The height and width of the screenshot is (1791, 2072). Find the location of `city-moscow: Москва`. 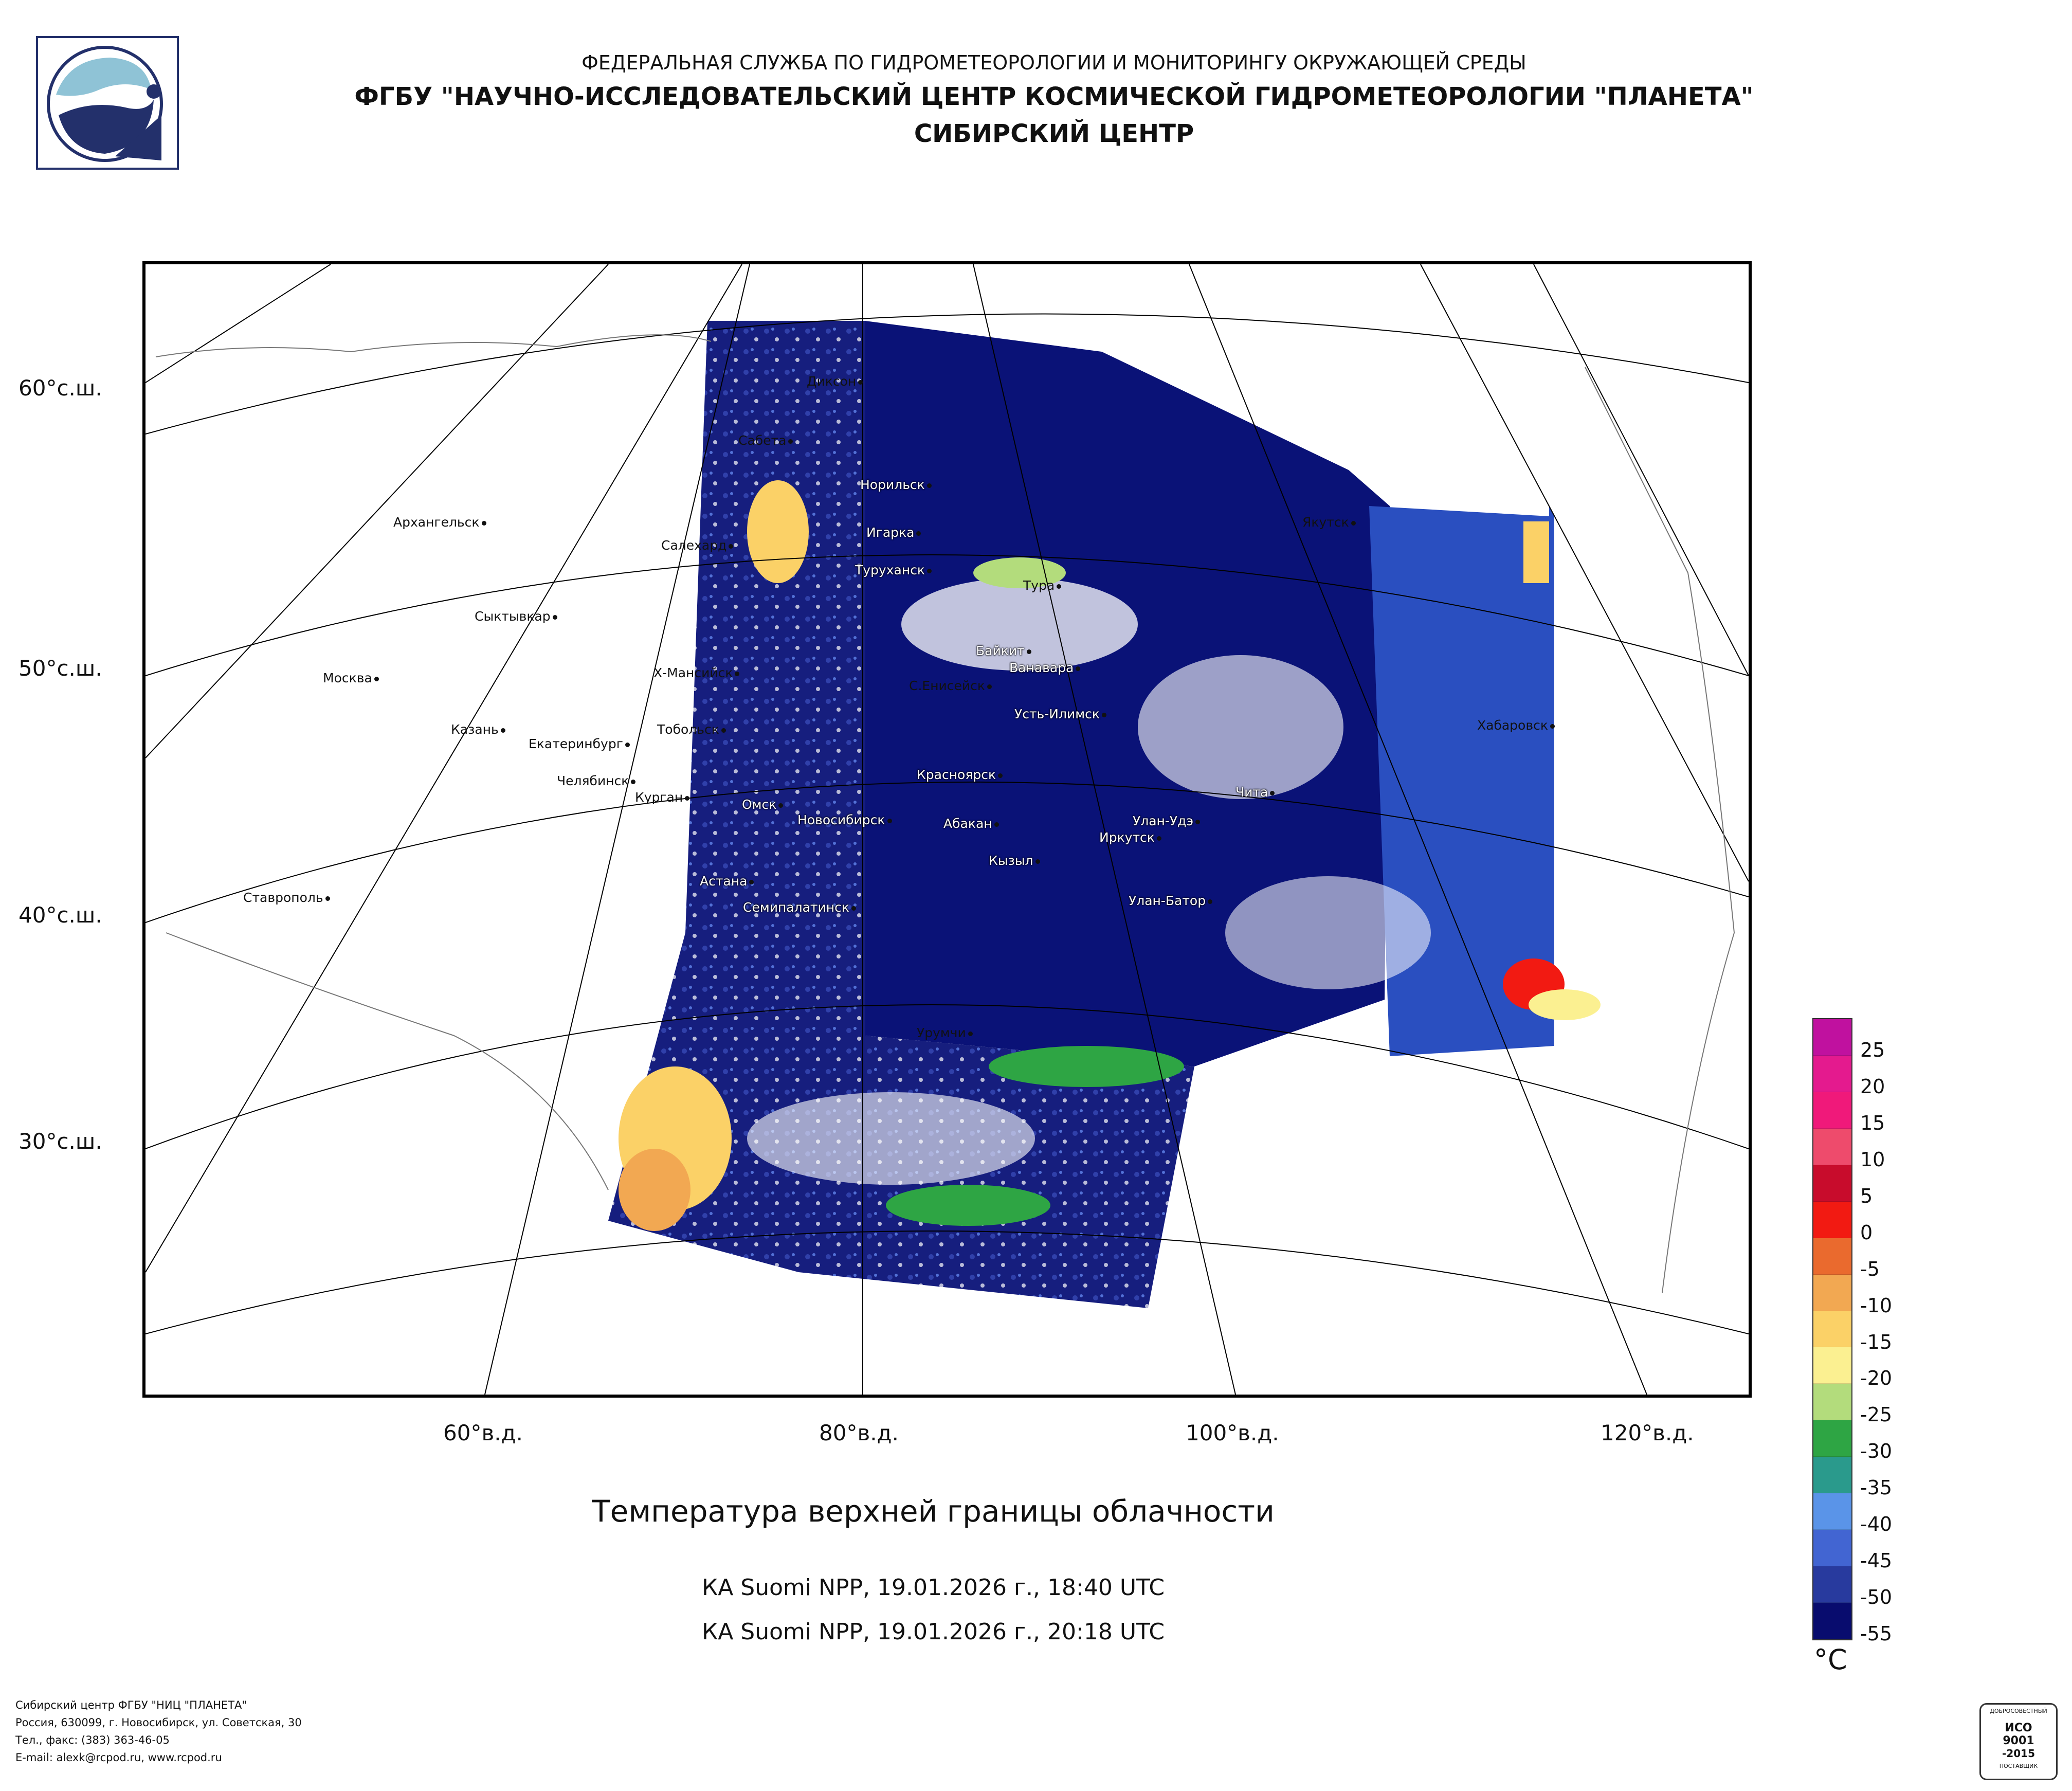

city-moscow: Москва is located at coordinates (351, 678).